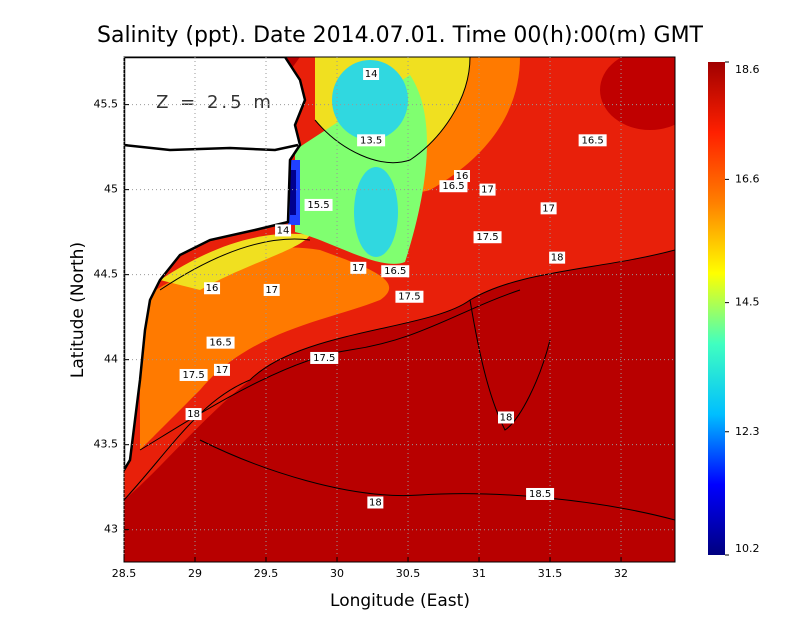 This screenshot has width=800, height=618. I want to click on x-tick-label: 31.5, so click(550, 573).